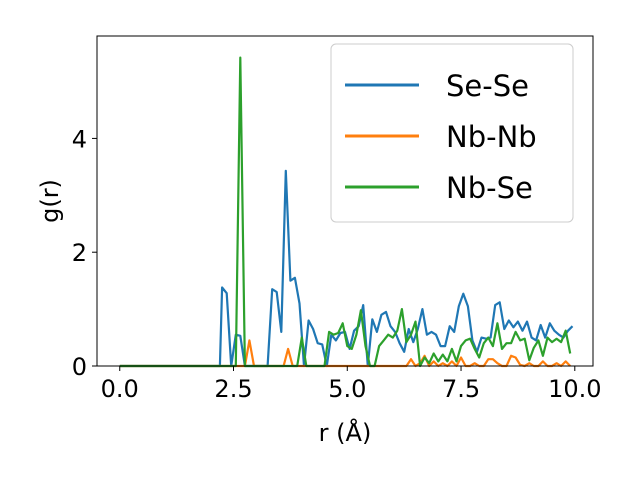 Image resolution: width=640 pixels, height=480 pixels. I want to click on legend-label: Nb-Nb, so click(491, 137).